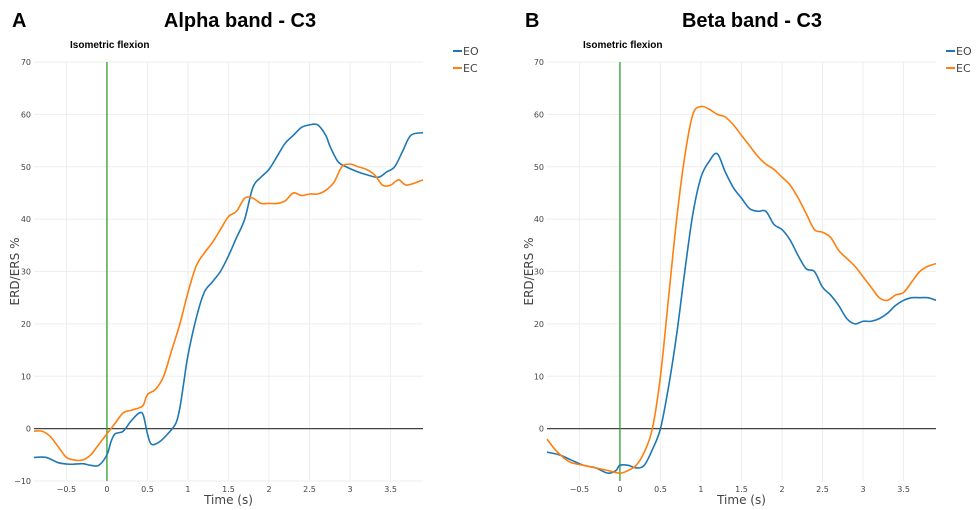 The width and height of the screenshot is (980, 510). I want to click on y-tick-label: −10, so click(22, 481).